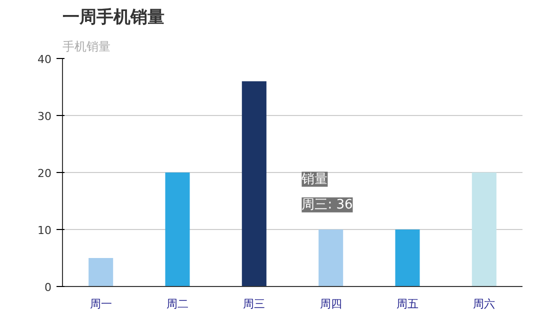 The height and width of the screenshot is (322, 552). What do you see at coordinates (45, 116) in the screenshot?
I see `y-tick-label: 30` at bounding box center [45, 116].